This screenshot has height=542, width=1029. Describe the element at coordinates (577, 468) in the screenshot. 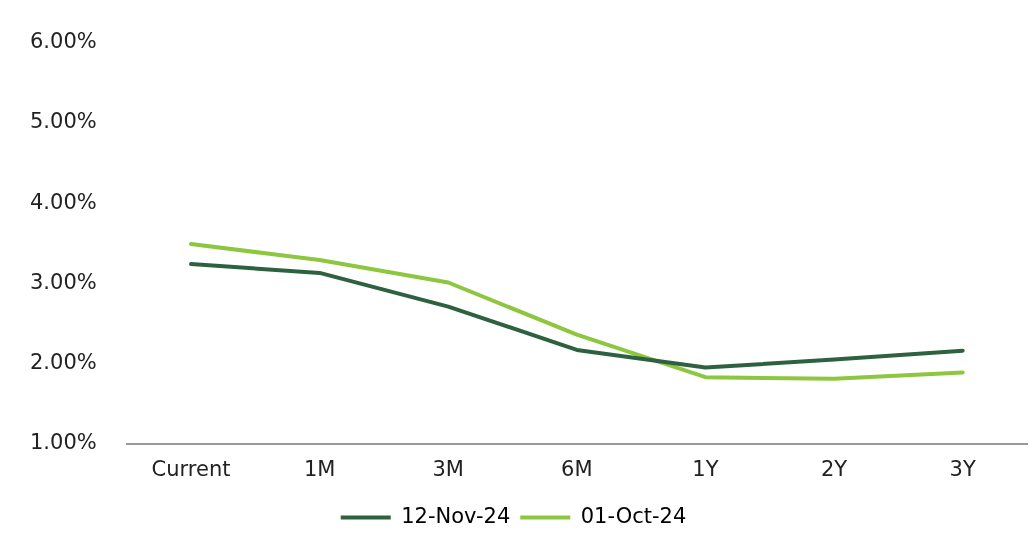

I see `x-tick-label: 6M` at that location.